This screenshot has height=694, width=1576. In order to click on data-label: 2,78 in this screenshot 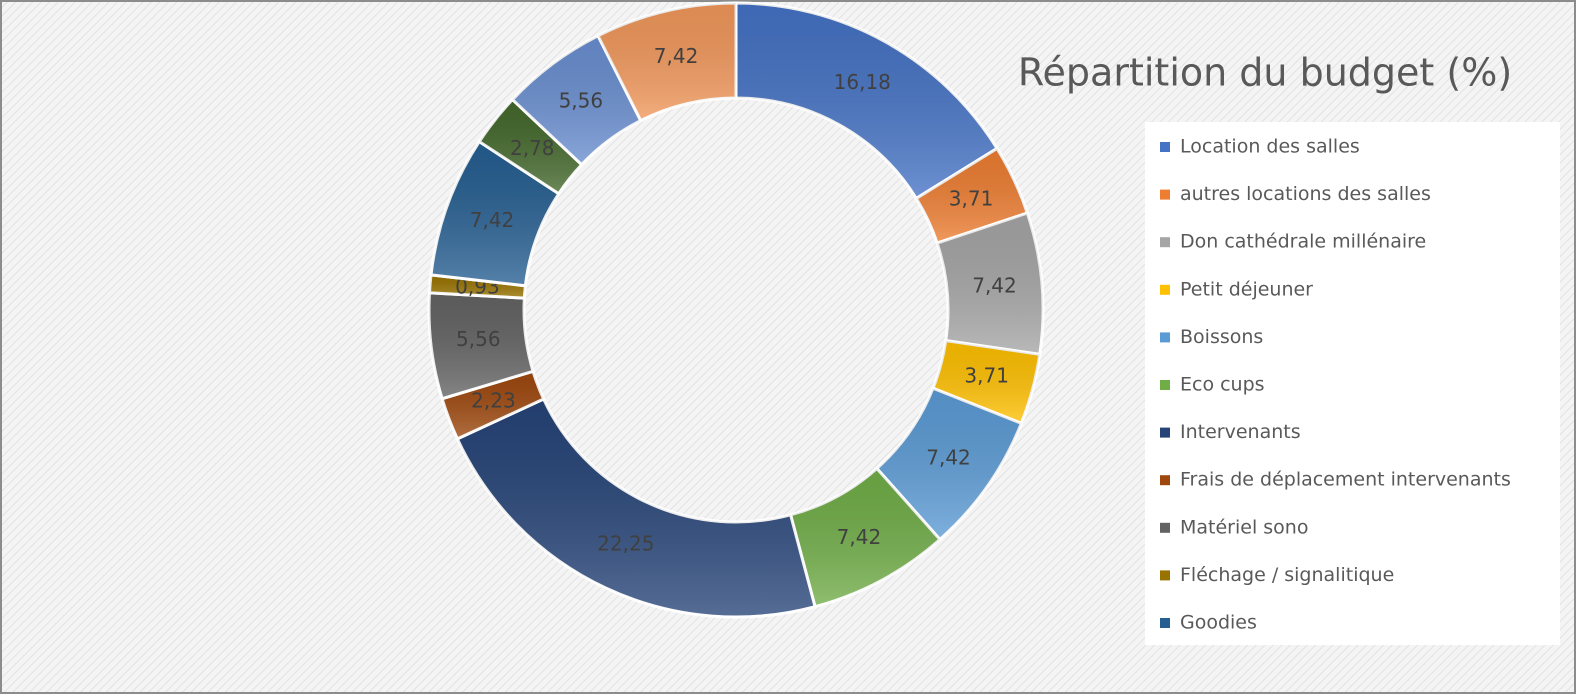, I will do `click(532, 148)`.